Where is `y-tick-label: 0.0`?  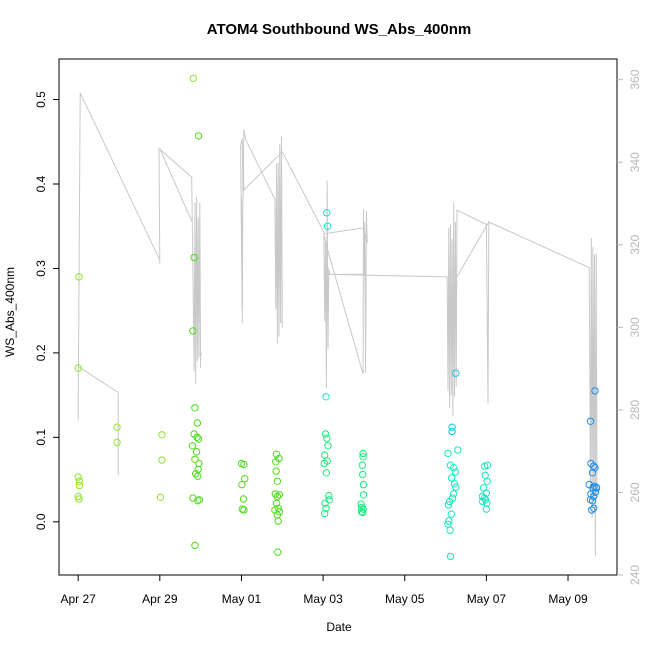
y-tick-label: 0.0 is located at coordinates (41, 521).